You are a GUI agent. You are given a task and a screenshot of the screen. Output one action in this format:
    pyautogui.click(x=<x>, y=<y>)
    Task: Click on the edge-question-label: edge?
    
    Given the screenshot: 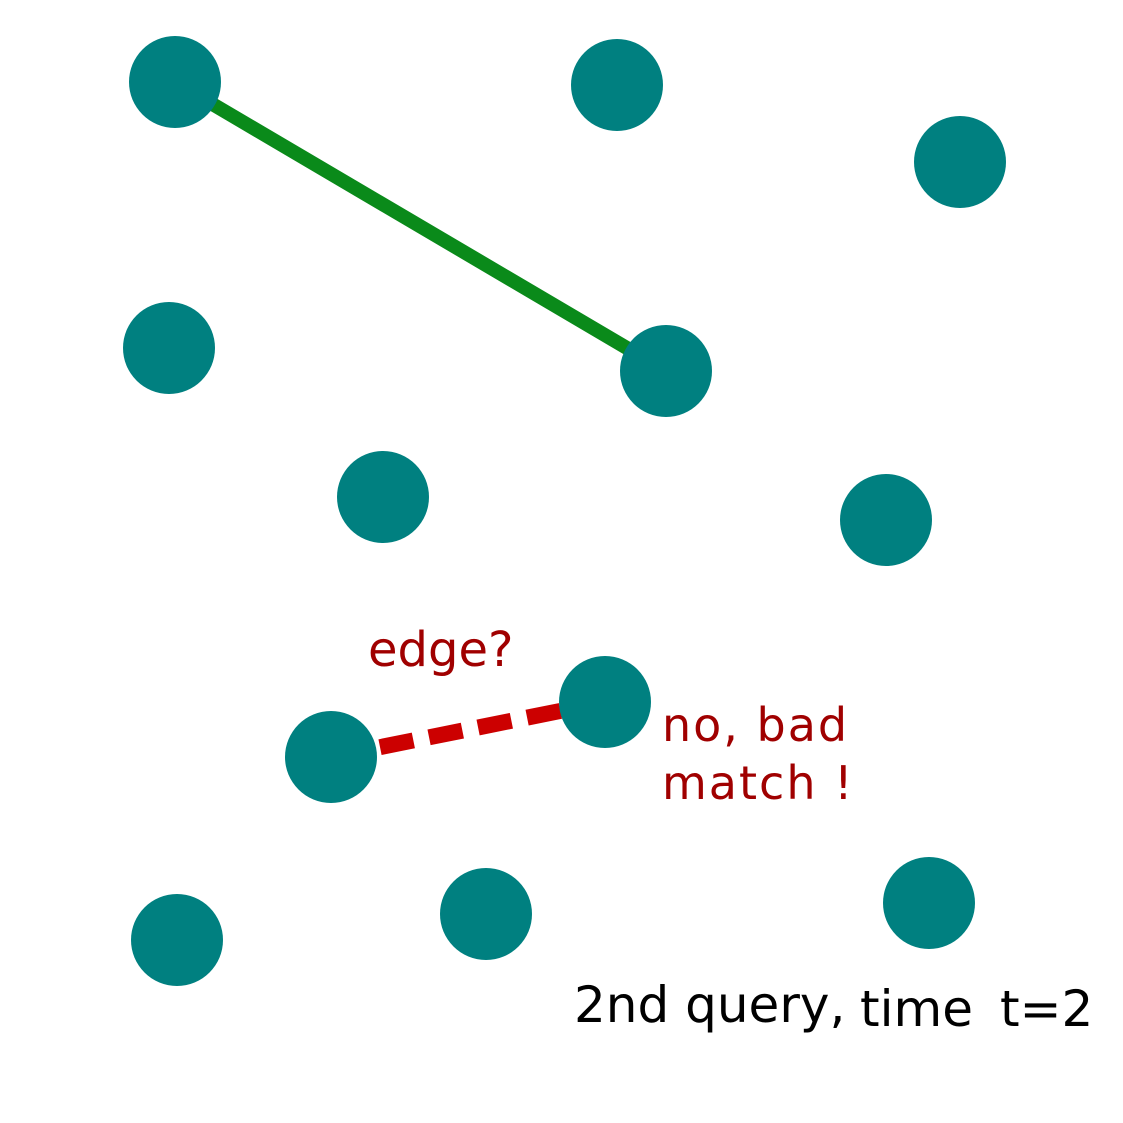 What is the action you would take?
    pyautogui.click(x=440, y=650)
    